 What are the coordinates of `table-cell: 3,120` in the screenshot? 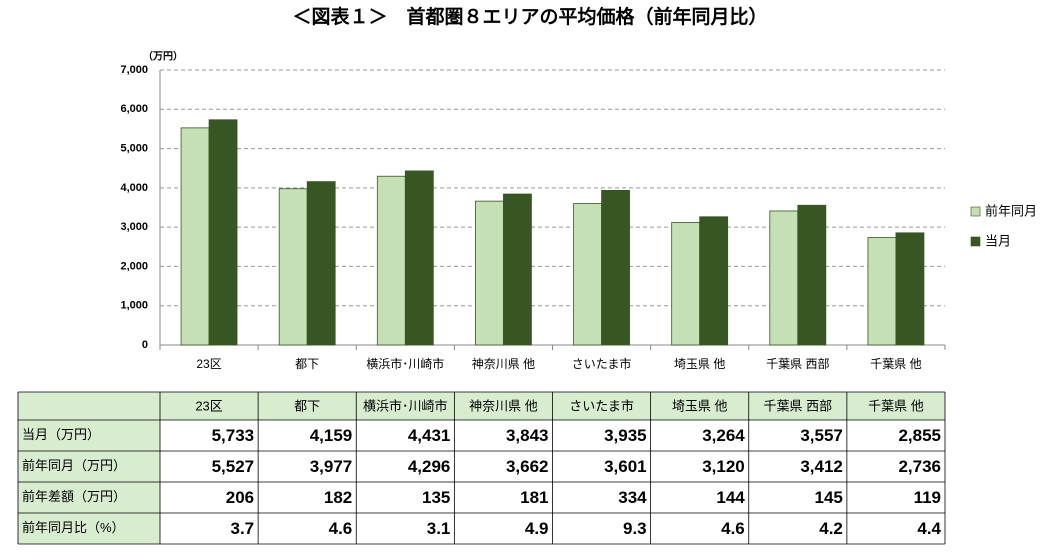 It's located at (723, 466).